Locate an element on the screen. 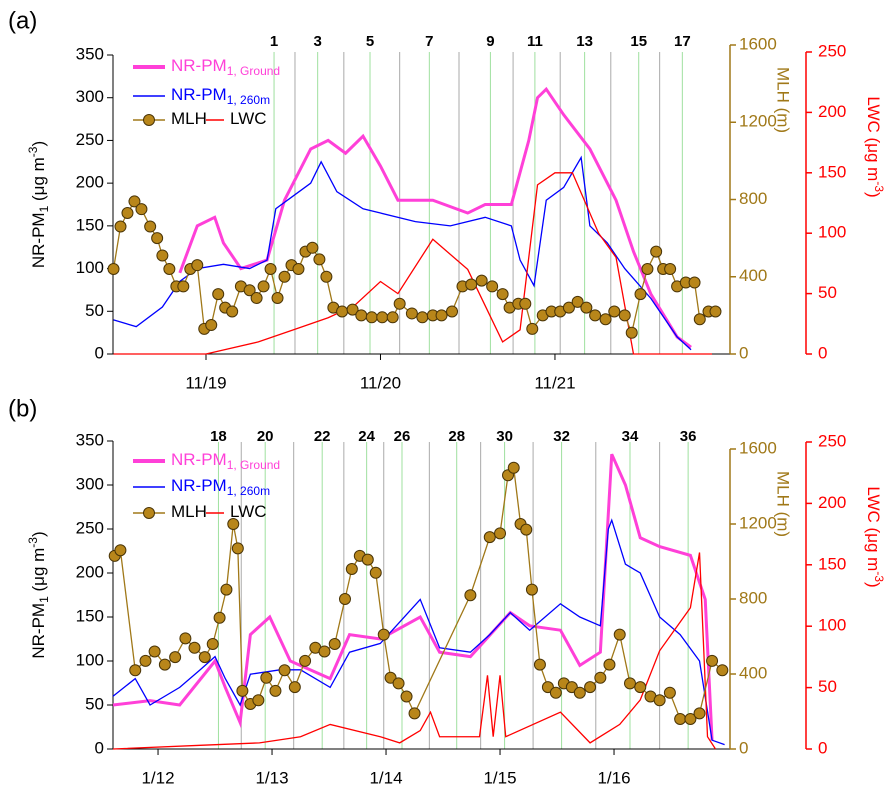  y-tick-label: 0 is located at coordinates (99, 352).